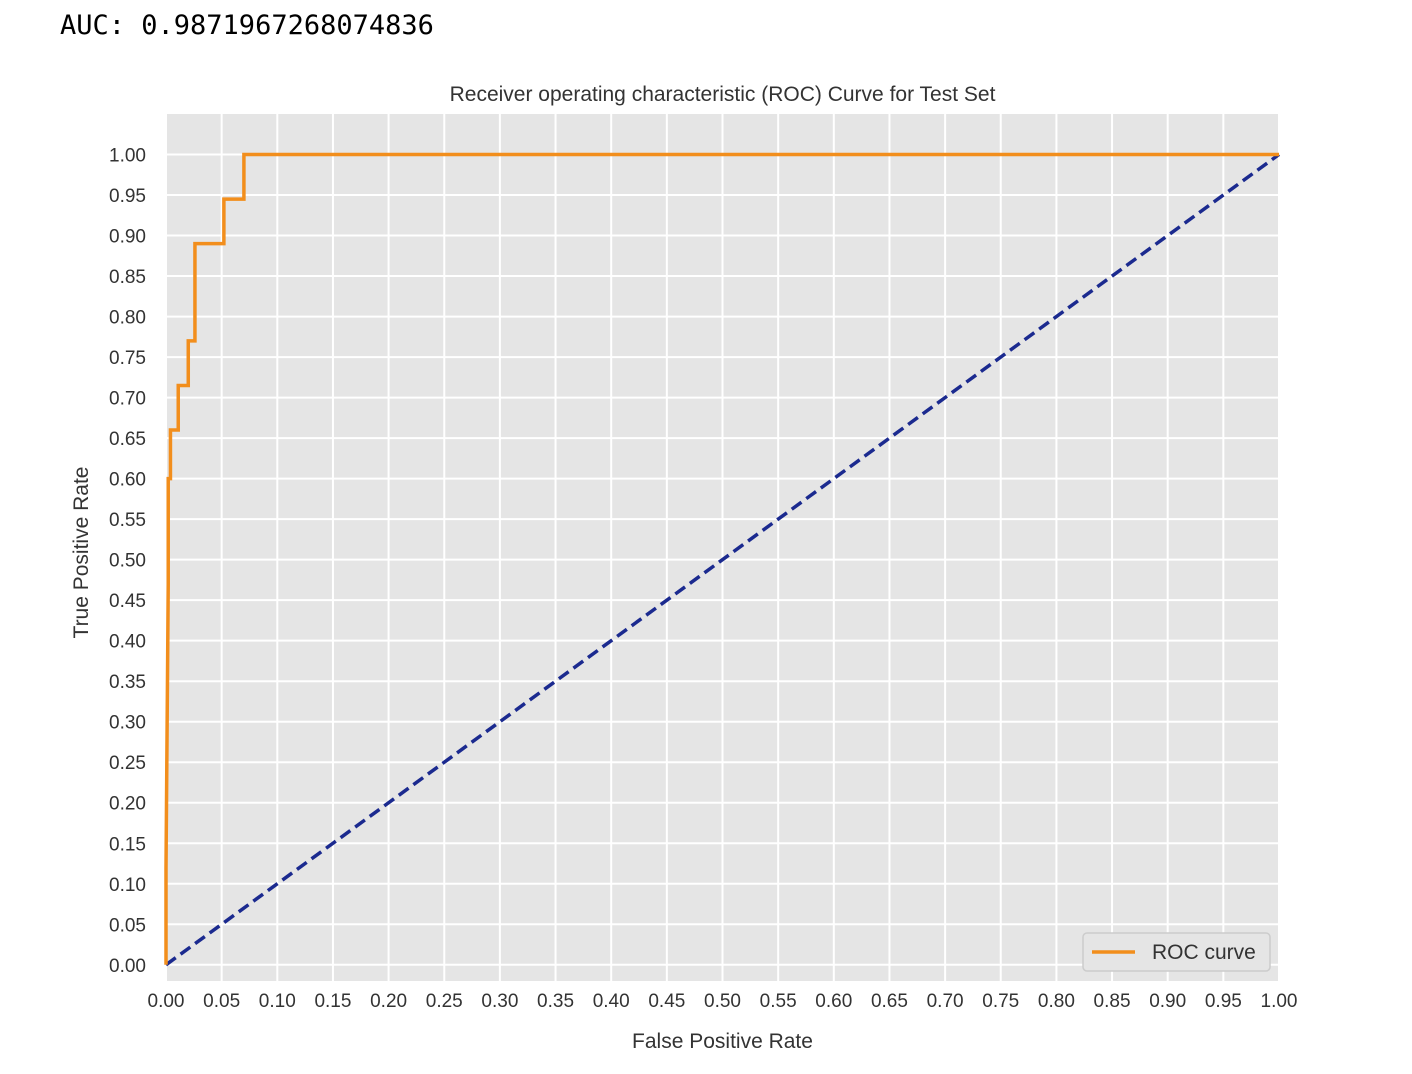 Image resolution: width=1412 pixels, height=1074 pixels. What do you see at coordinates (221, 1001) in the screenshot?
I see `x-tick-label: 0.05` at bounding box center [221, 1001].